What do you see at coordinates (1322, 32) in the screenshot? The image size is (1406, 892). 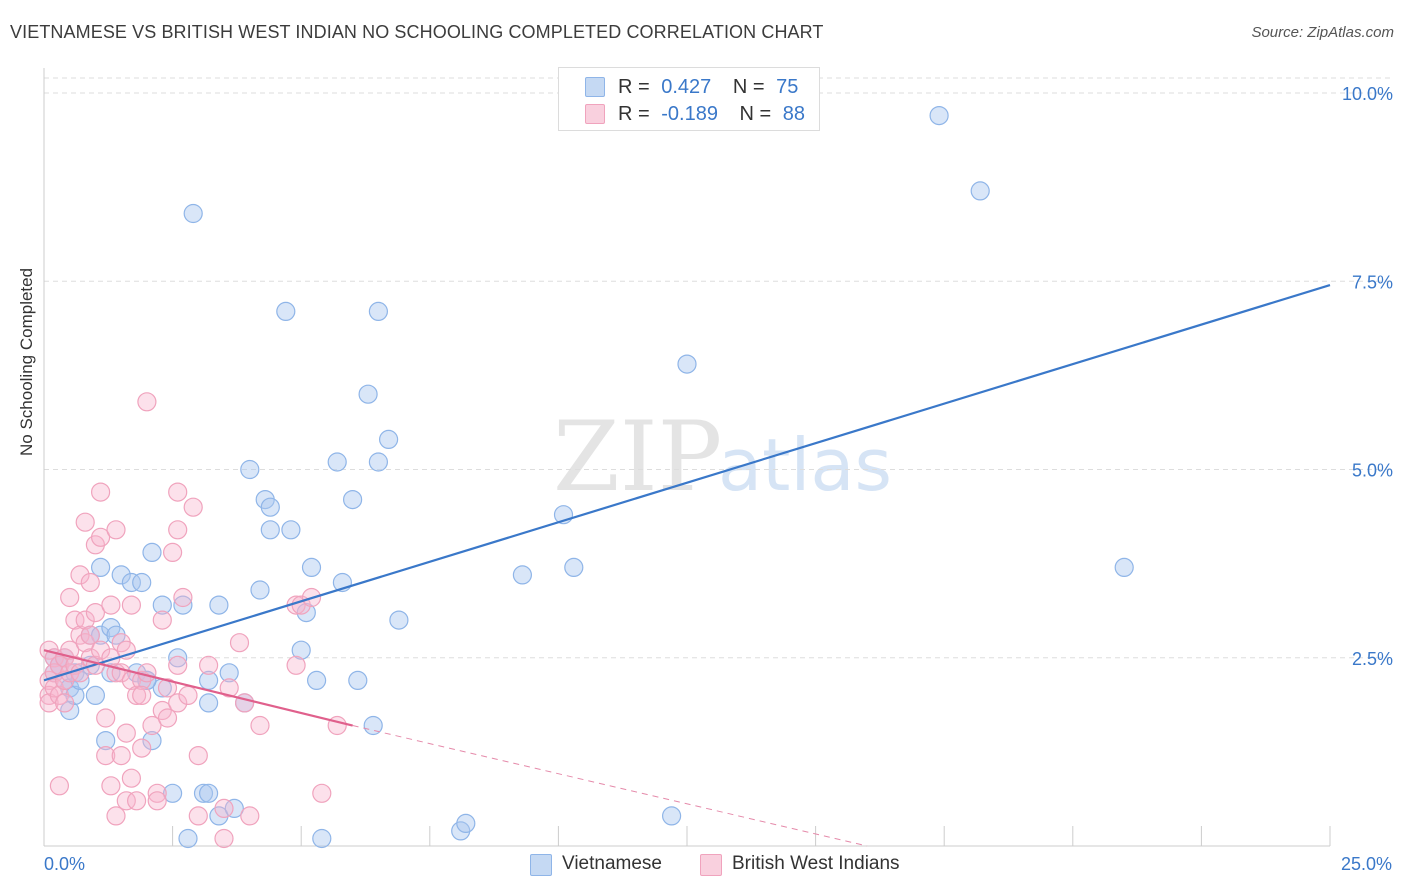 I see `chart-source: Source: ZipAtlas.com` at bounding box center [1322, 32].